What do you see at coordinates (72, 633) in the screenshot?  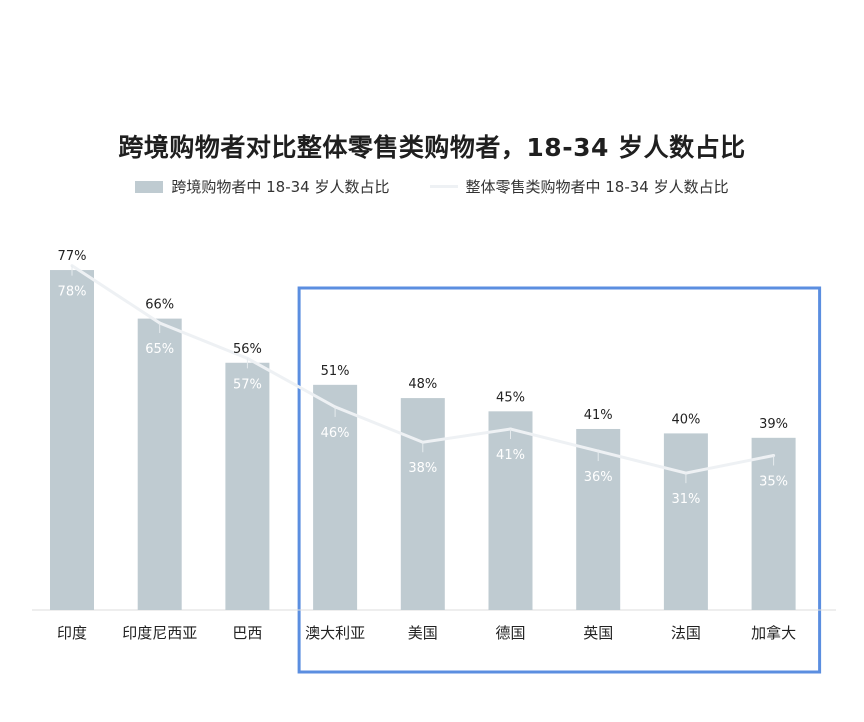 I see `x-tick-label: 印度` at bounding box center [72, 633].